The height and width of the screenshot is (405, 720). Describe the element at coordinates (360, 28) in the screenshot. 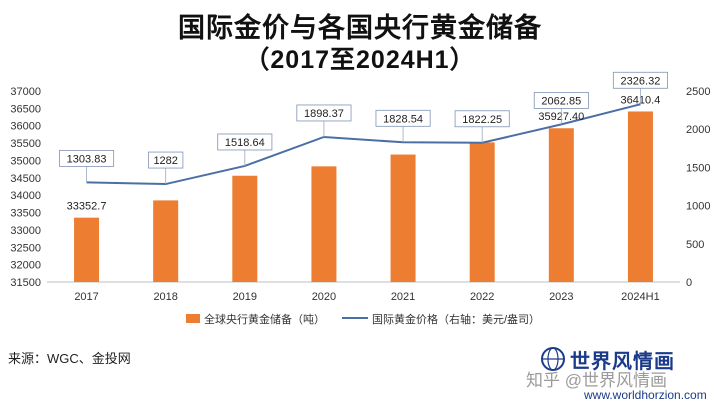

I see `chart-title: 国际金价与各国央行黄金储备` at that location.